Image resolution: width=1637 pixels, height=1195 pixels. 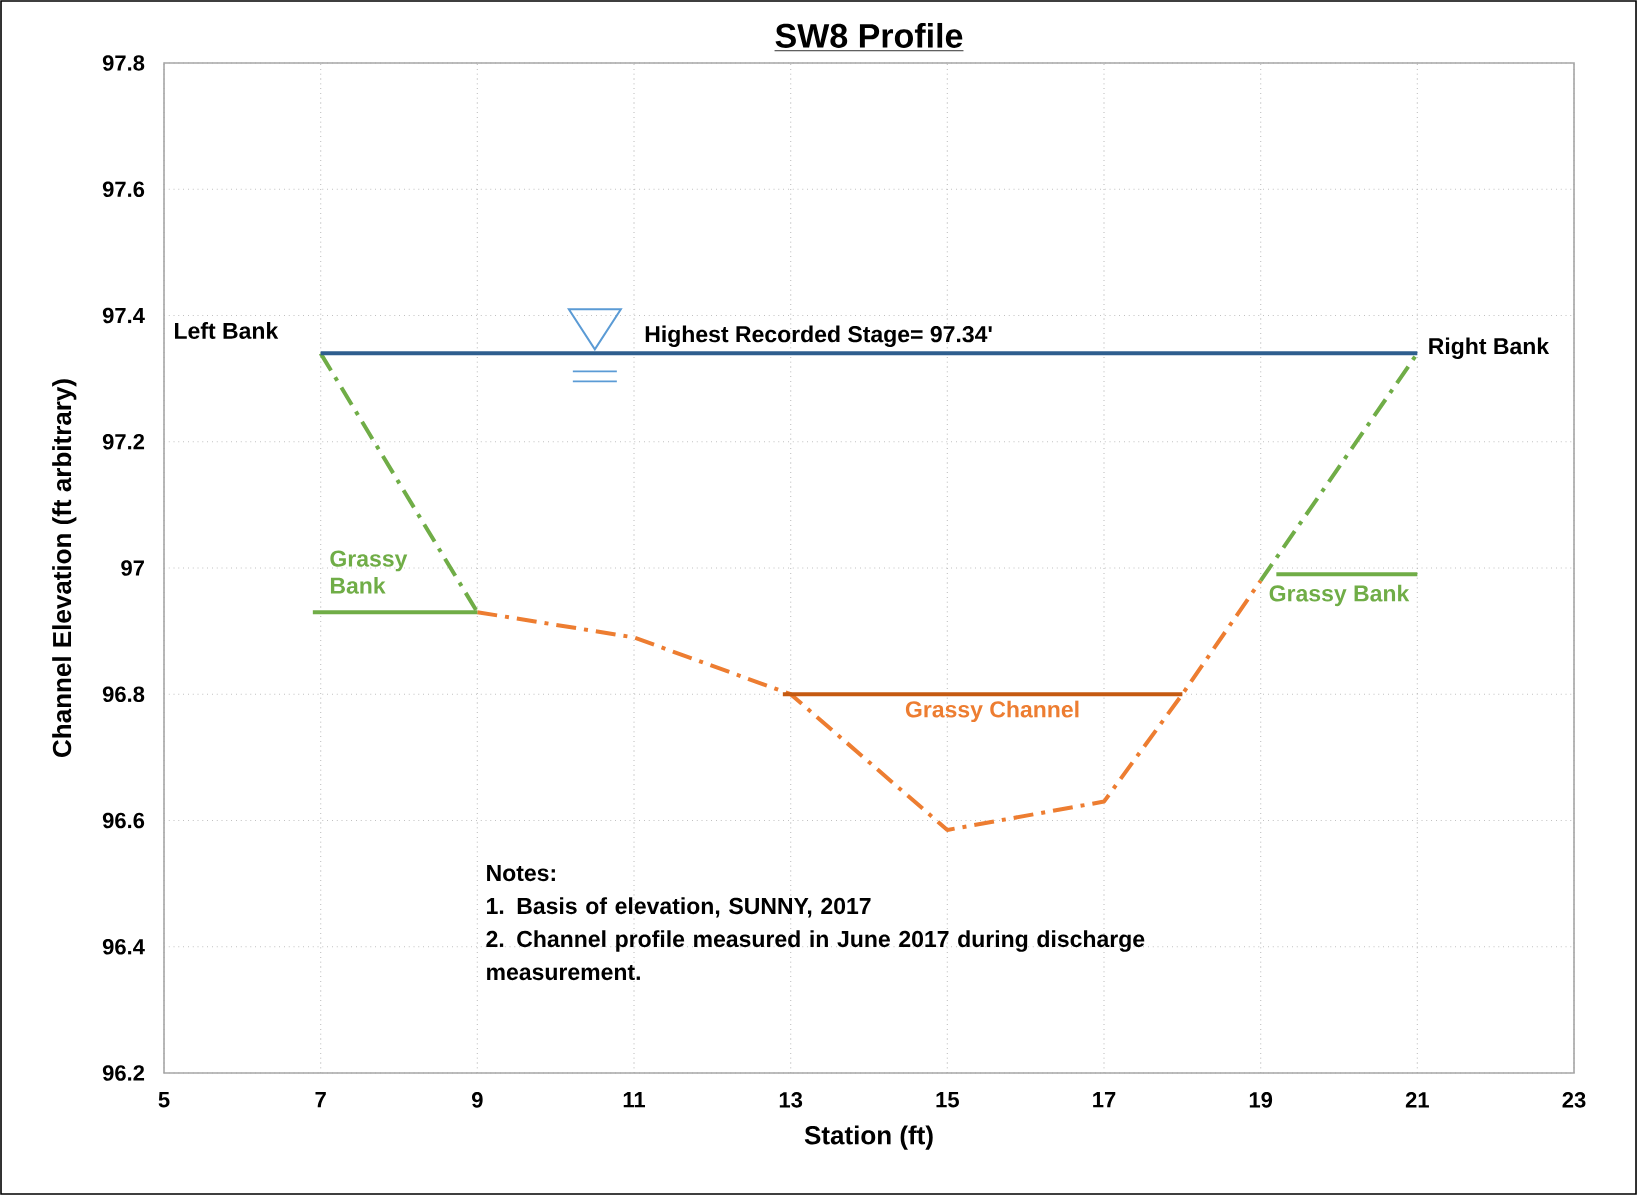 I want to click on y-tick-label: 97.6, so click(x=123, y=189).